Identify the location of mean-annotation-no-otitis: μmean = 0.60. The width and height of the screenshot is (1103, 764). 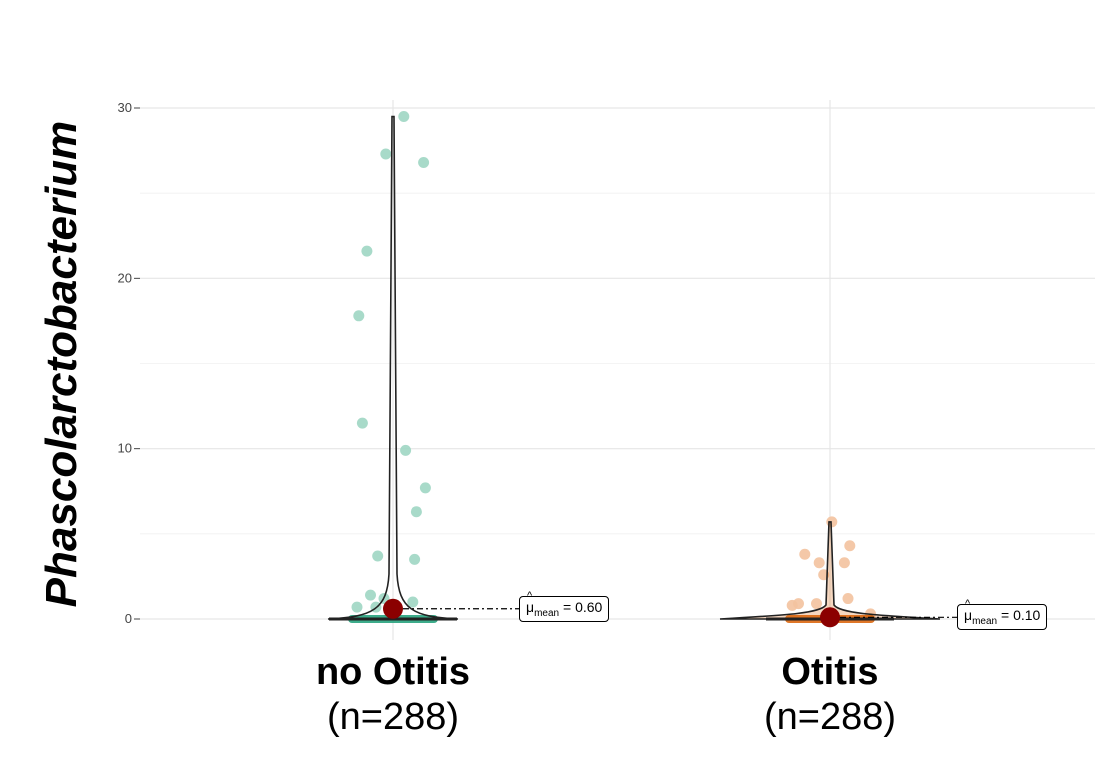
(564, 608).